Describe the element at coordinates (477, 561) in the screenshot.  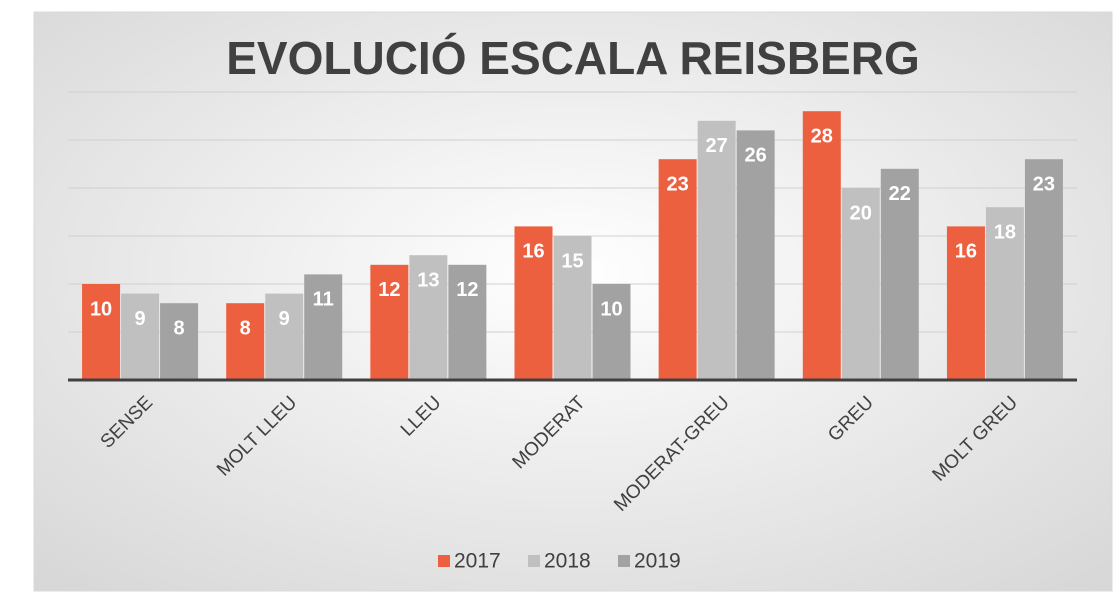
I see `legend-label: 2017` at that location.